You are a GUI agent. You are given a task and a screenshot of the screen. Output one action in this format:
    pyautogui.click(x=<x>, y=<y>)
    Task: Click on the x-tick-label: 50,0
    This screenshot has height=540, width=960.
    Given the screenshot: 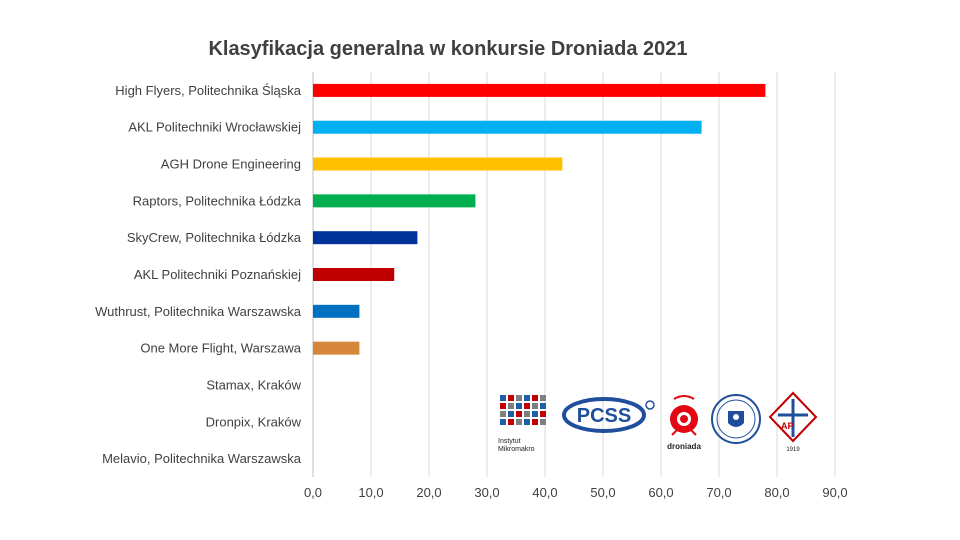 What is the action you would take?
    pyautogui.click(x=602, y=492)
    